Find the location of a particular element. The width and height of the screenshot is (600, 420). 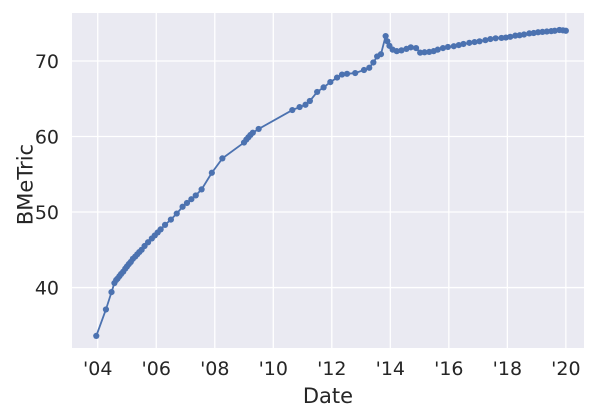

y-tick-label: 70 is located at coordinates (47, 62).